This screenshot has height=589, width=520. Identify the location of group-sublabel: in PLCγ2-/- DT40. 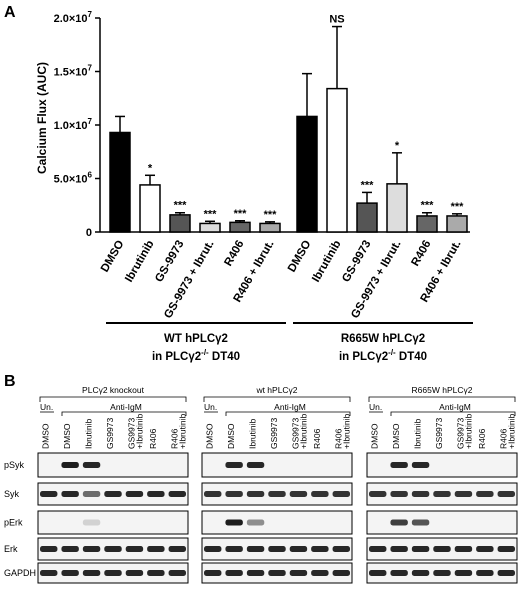
(383, 355).